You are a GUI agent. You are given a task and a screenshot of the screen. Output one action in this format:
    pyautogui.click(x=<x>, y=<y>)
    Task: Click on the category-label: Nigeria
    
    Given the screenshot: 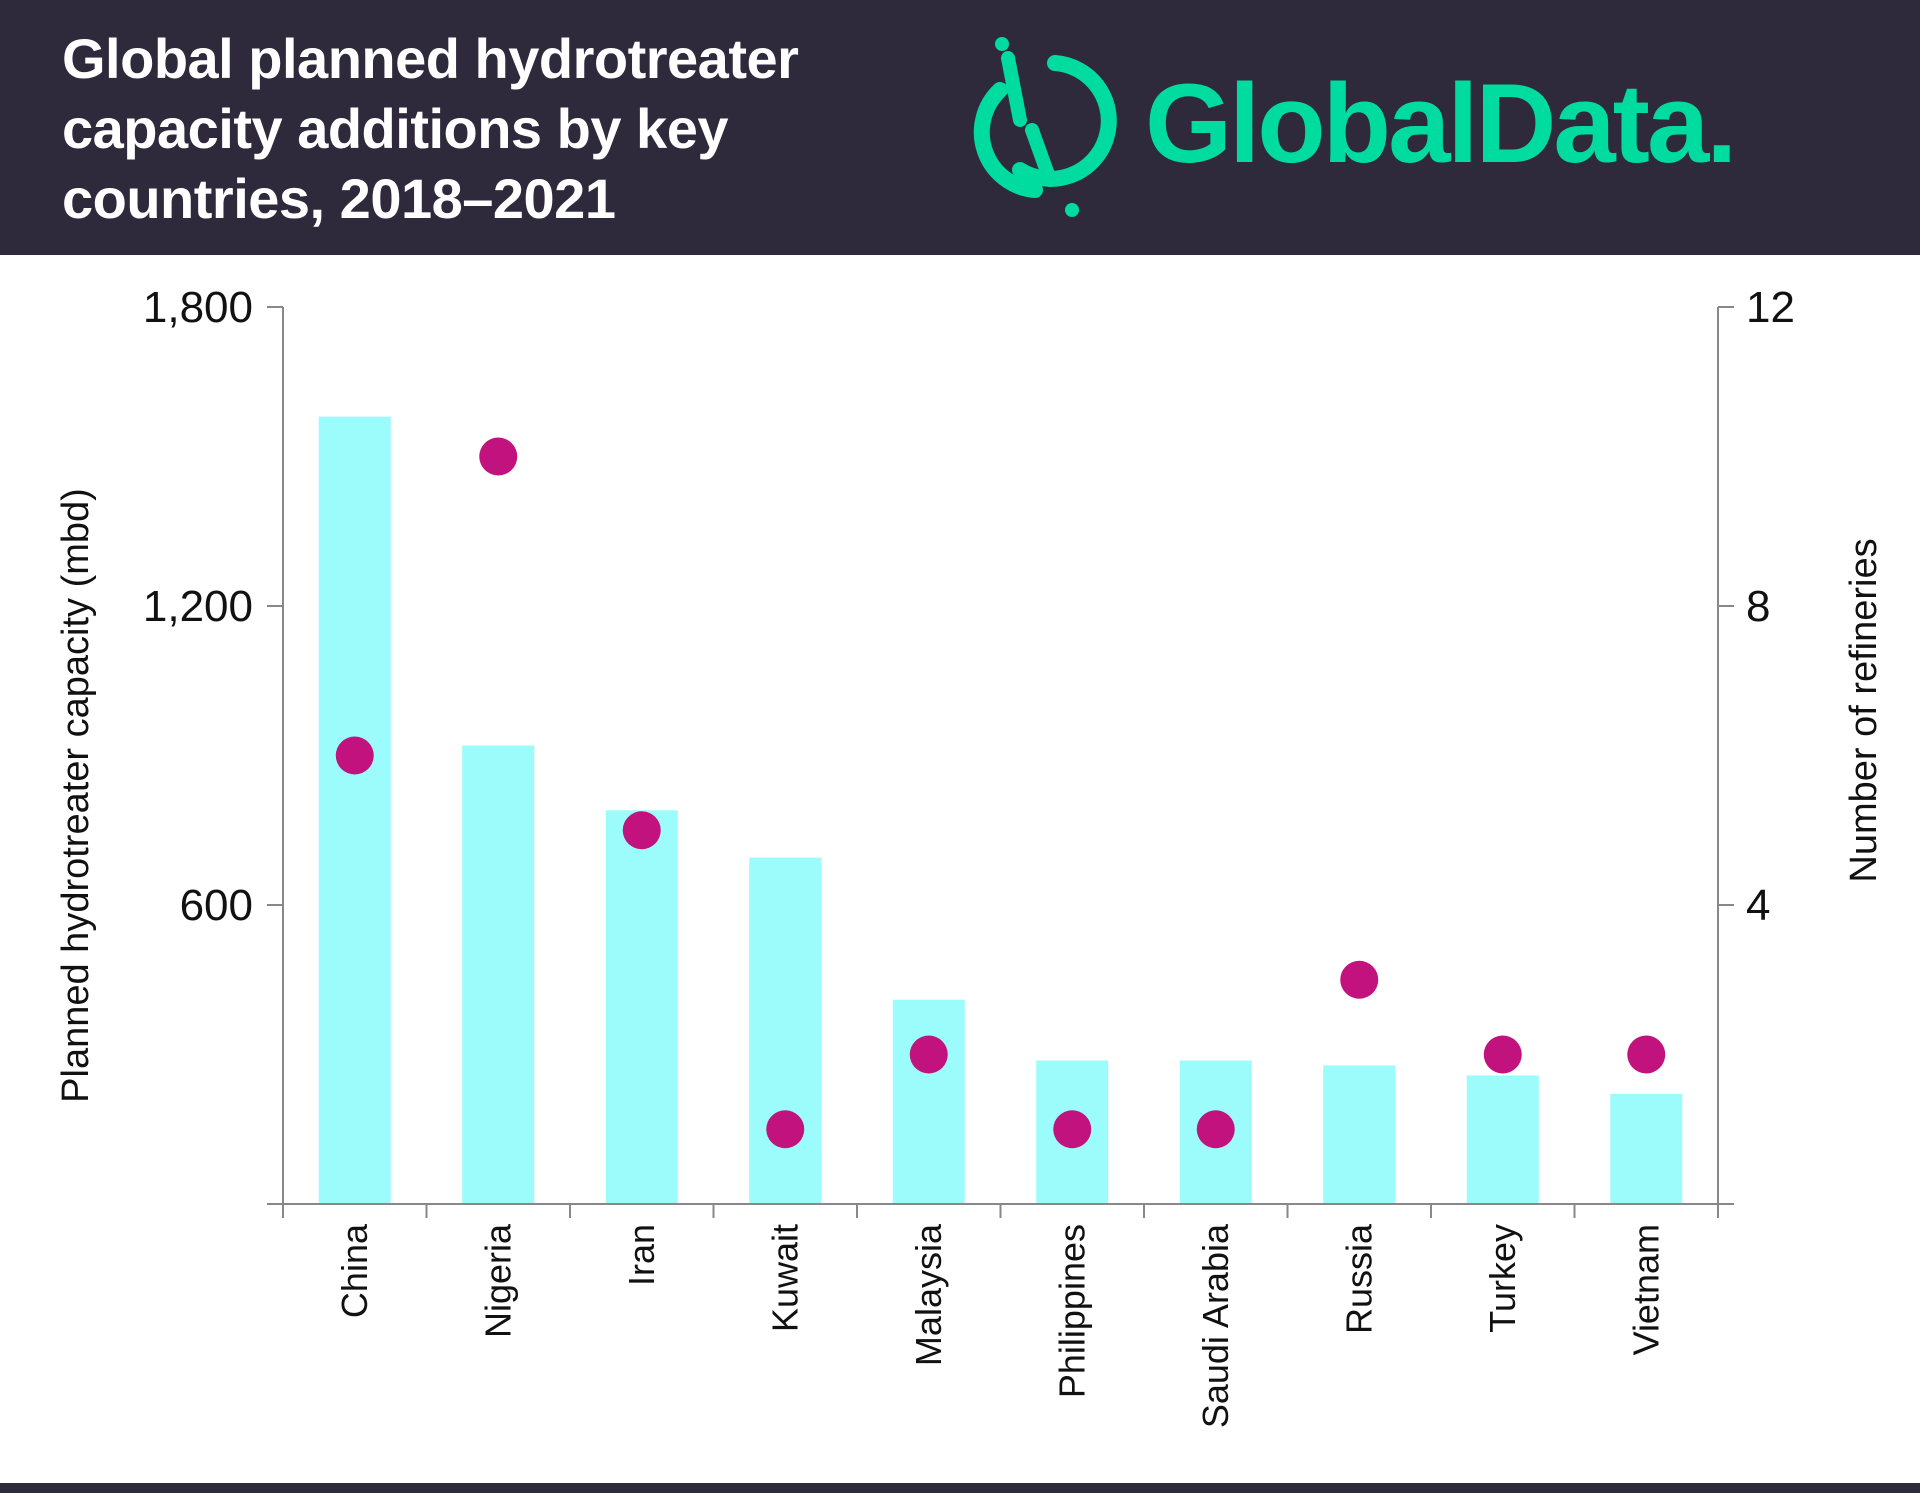 What is the action you would take?
    pyautogui.click(x=497, y=1280)
    